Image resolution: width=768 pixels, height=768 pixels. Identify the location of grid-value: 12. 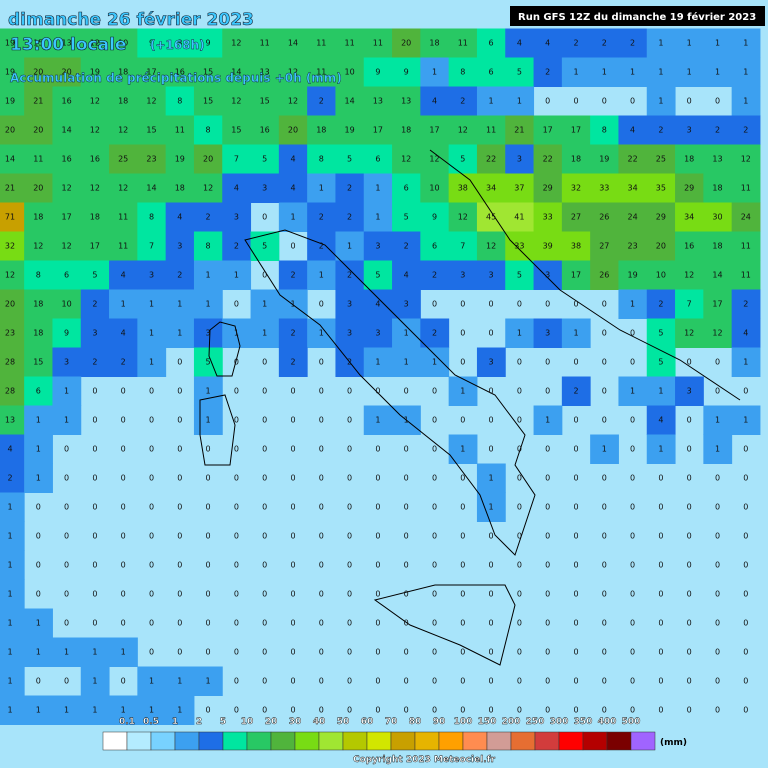
(123, 130).